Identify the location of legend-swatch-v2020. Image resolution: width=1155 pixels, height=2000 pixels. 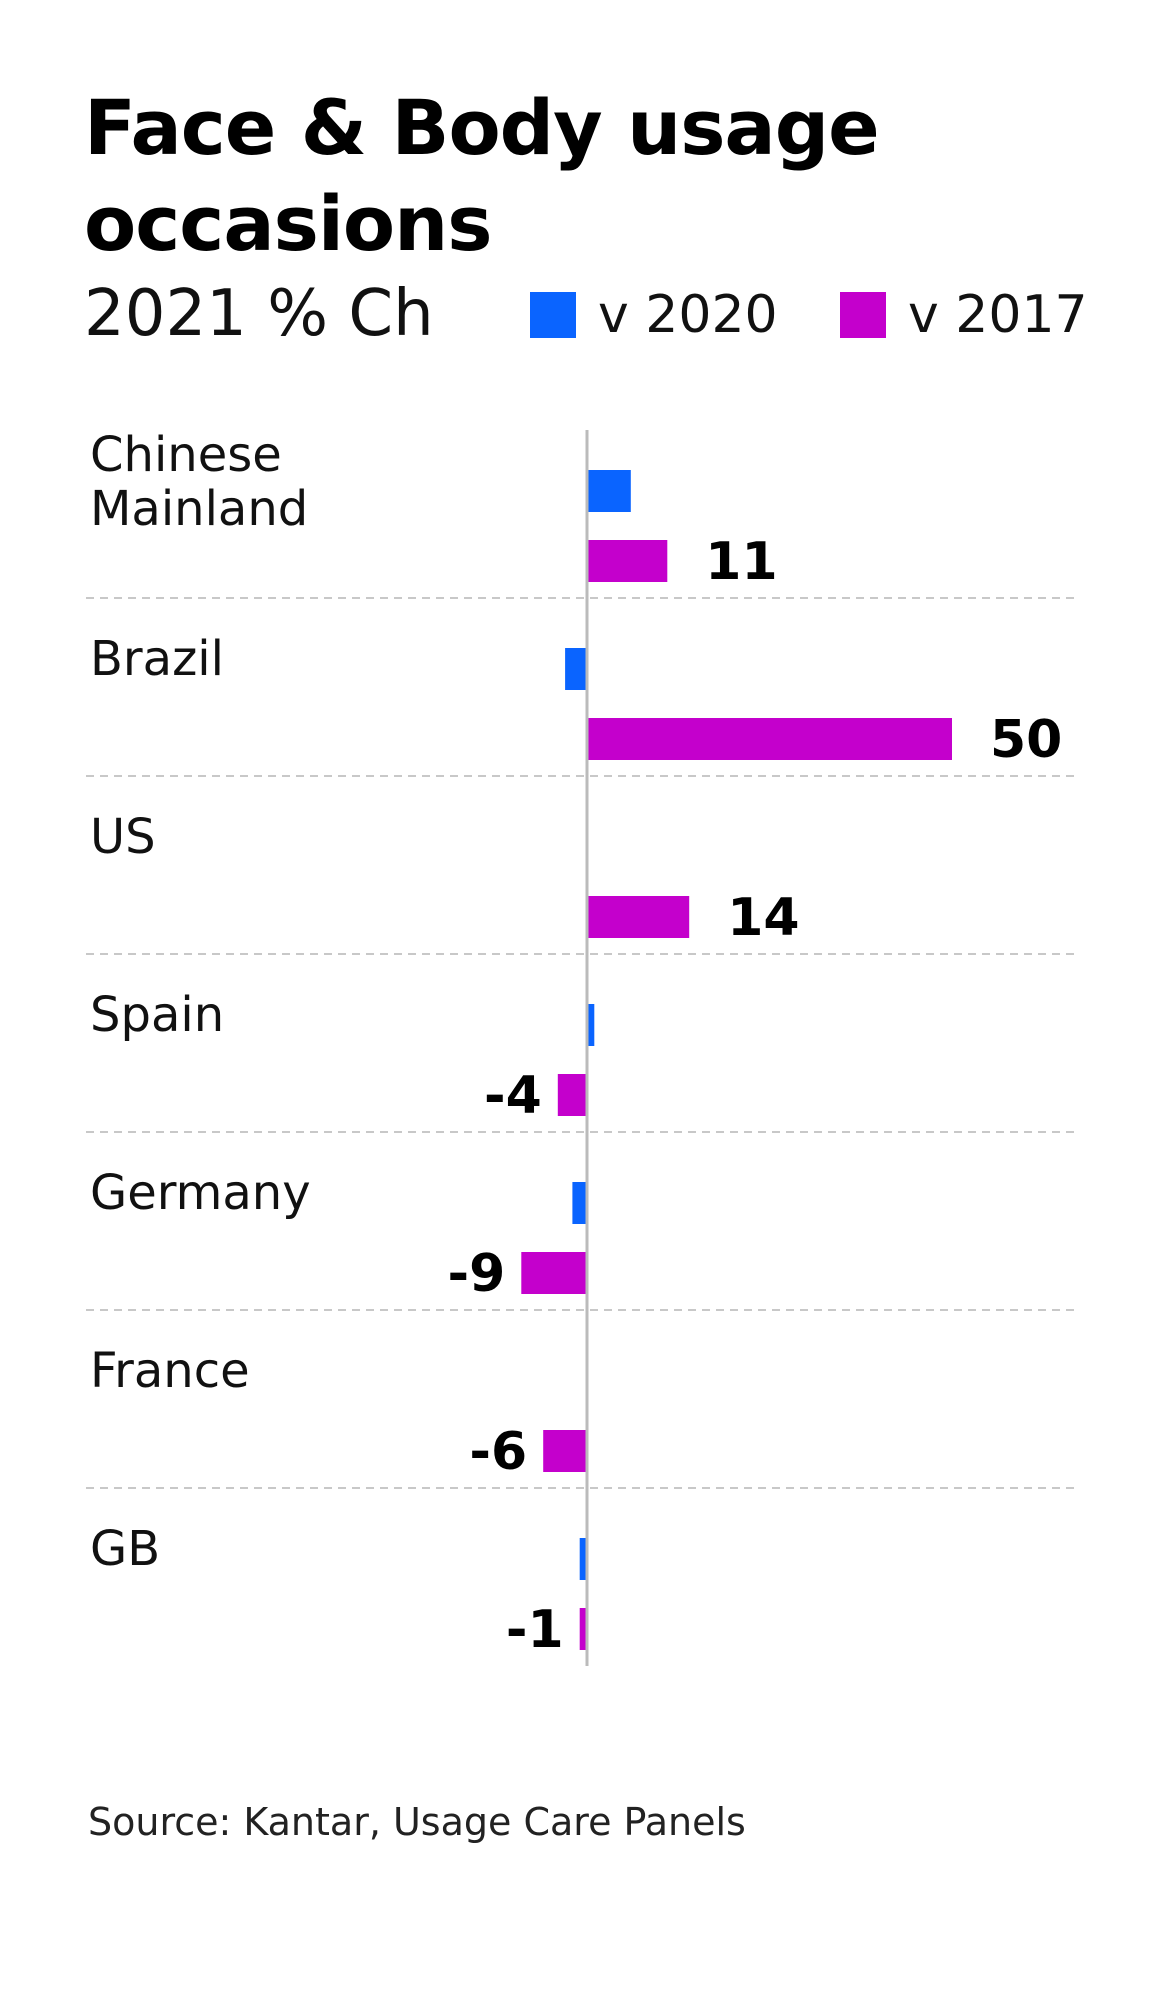
(553, 315).